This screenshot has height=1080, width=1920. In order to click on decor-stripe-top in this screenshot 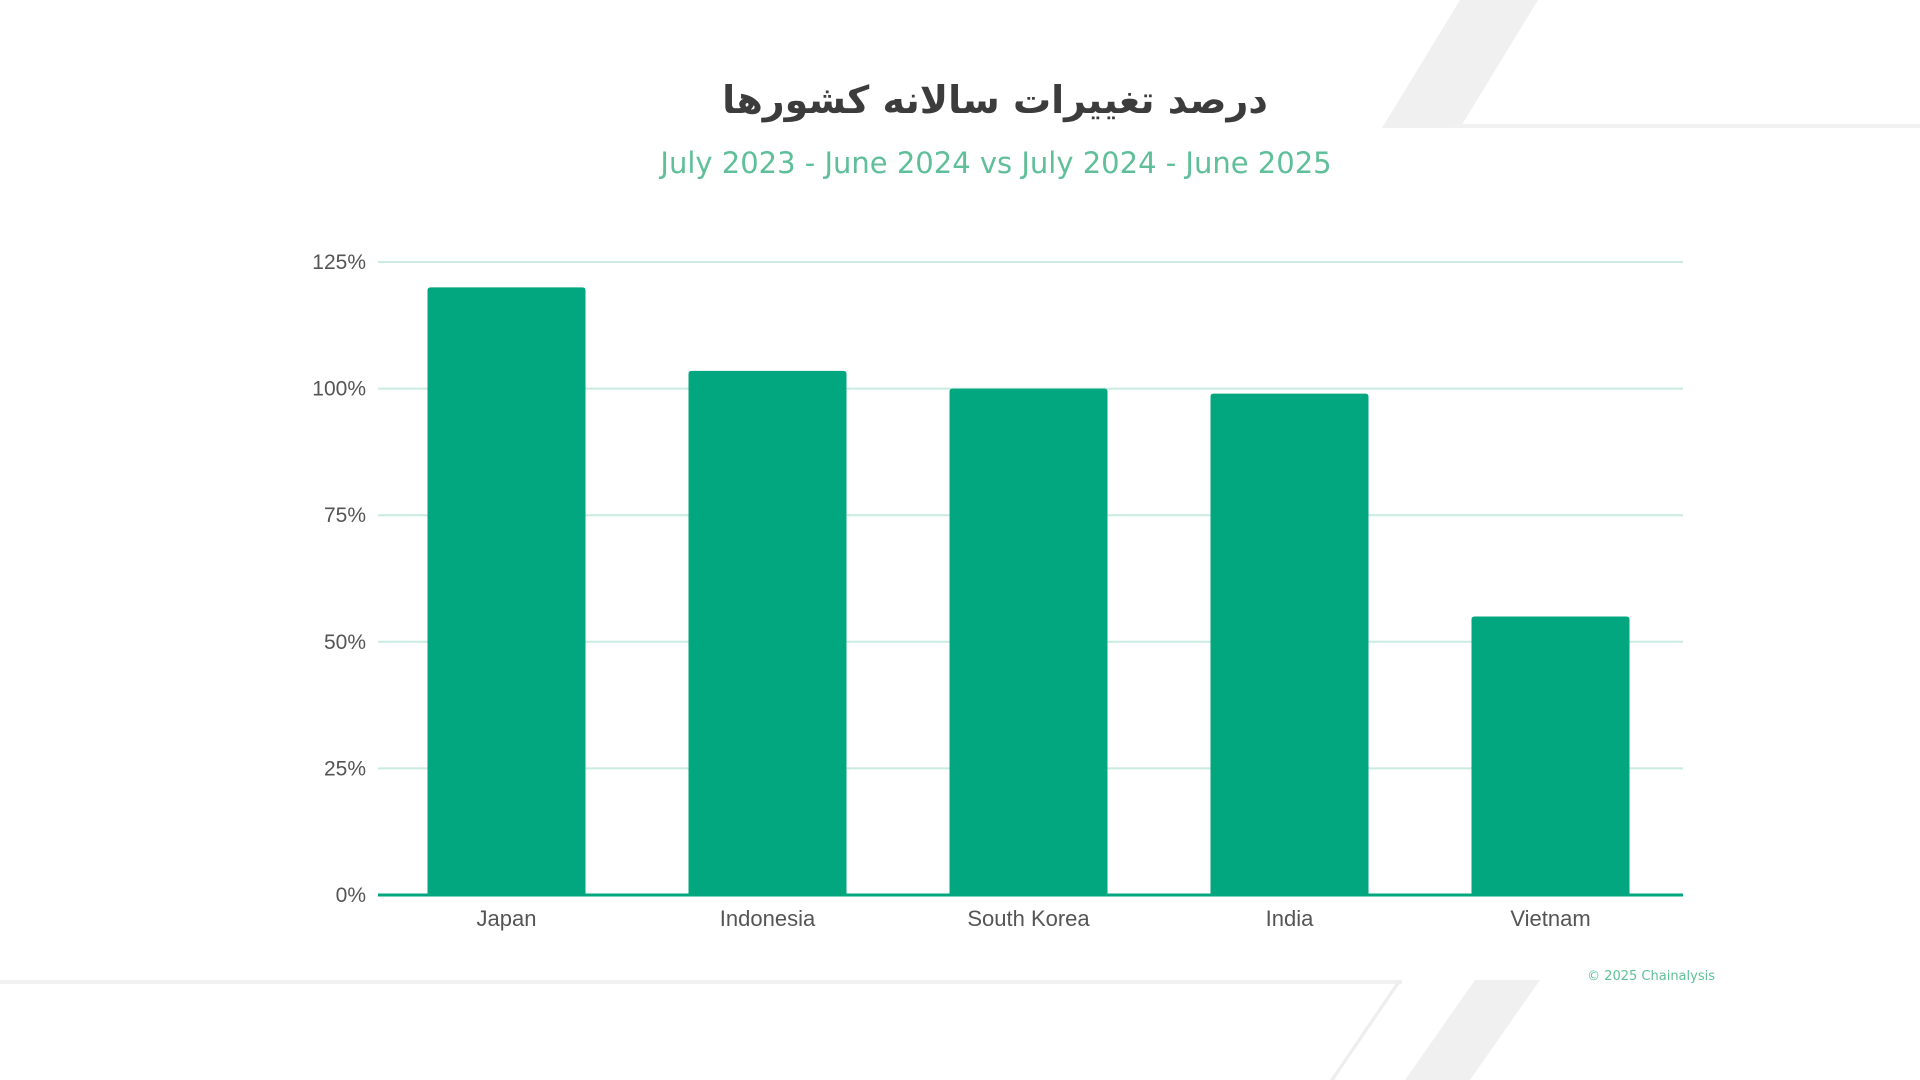, I will do `click(1460, 64)`.